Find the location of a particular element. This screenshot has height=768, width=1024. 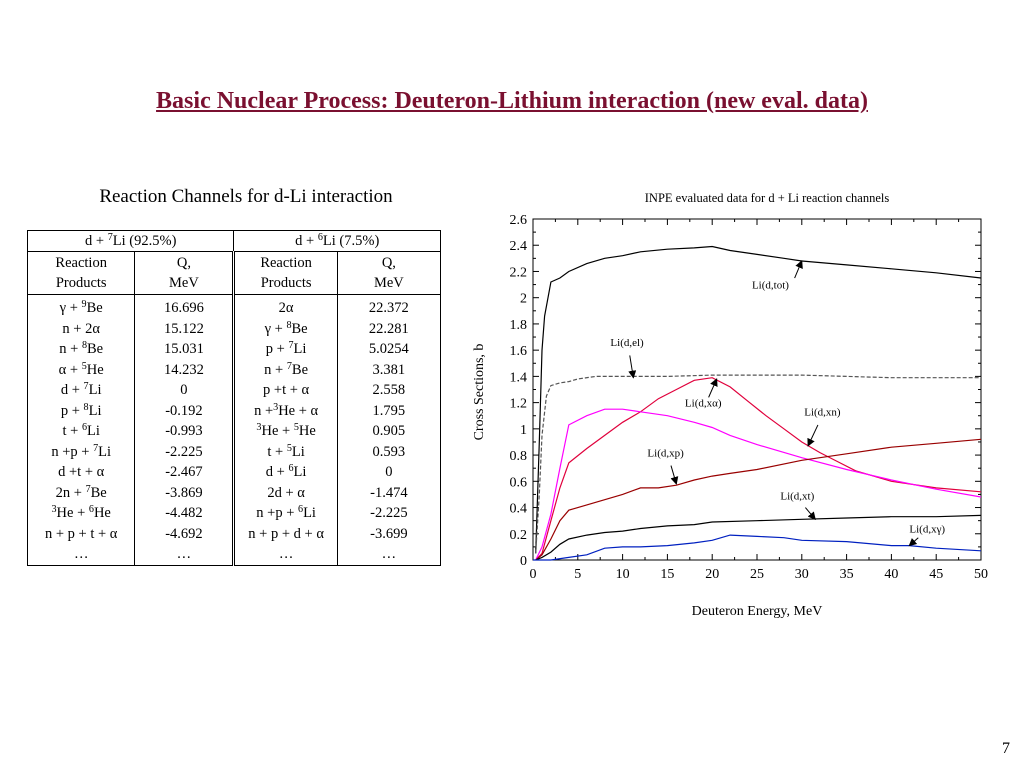

li7-reaction-cell: γ + 9Be is located at coordinates (81, 306).